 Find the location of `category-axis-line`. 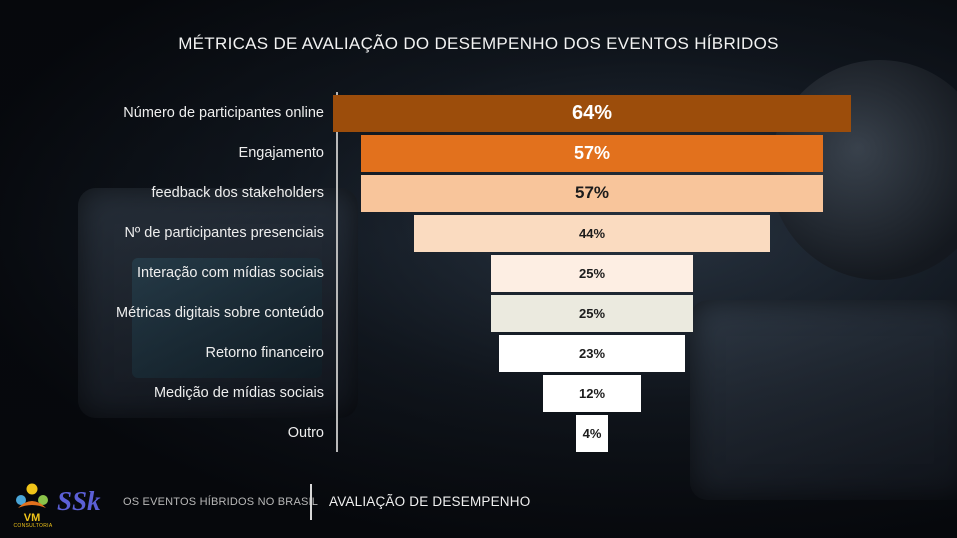

category-axis-line is located at coordinates (337, 272).